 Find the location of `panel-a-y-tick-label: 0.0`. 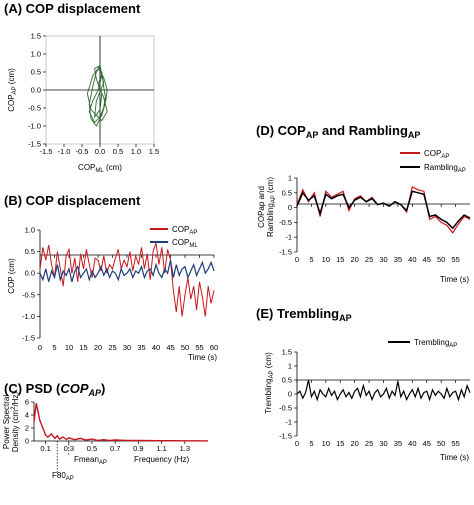

panel-a-y-tick-label: 0.0 is located at coordinates (36, 90).